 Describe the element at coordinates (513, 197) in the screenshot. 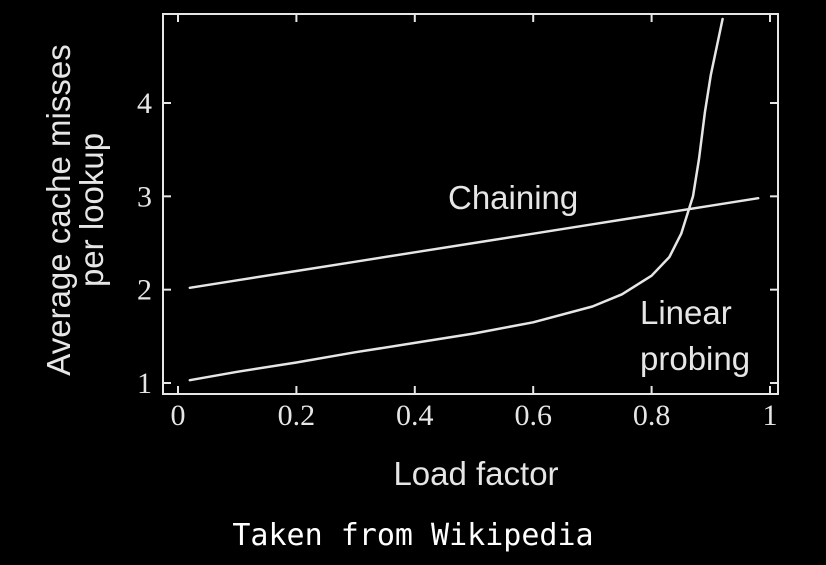

I see `annotation-chaining: Chaining` at that location.